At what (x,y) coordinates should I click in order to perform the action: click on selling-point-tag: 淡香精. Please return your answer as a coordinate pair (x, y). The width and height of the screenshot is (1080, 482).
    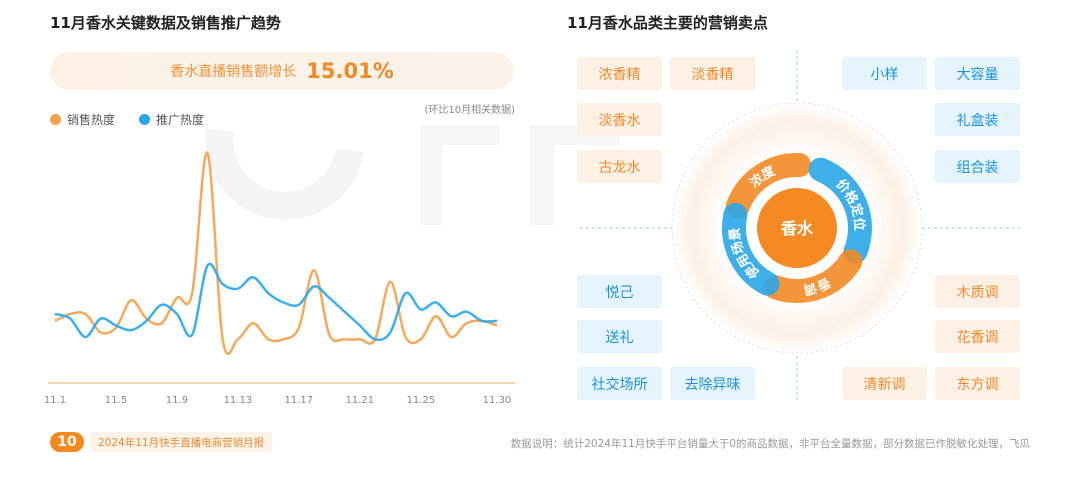
    Looking at the image, I should click on (712, 73).